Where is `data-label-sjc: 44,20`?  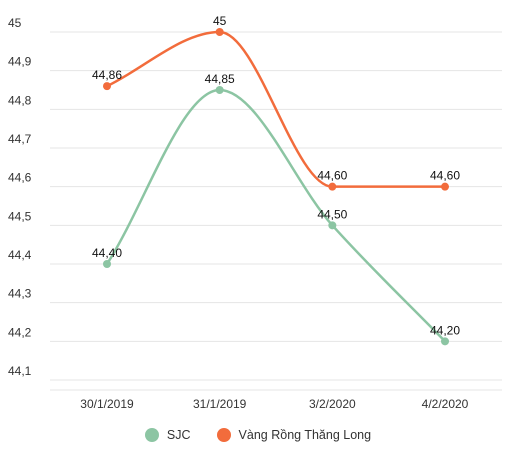 data-label-sjc: 44,20 is located at coordinates (445, 330).